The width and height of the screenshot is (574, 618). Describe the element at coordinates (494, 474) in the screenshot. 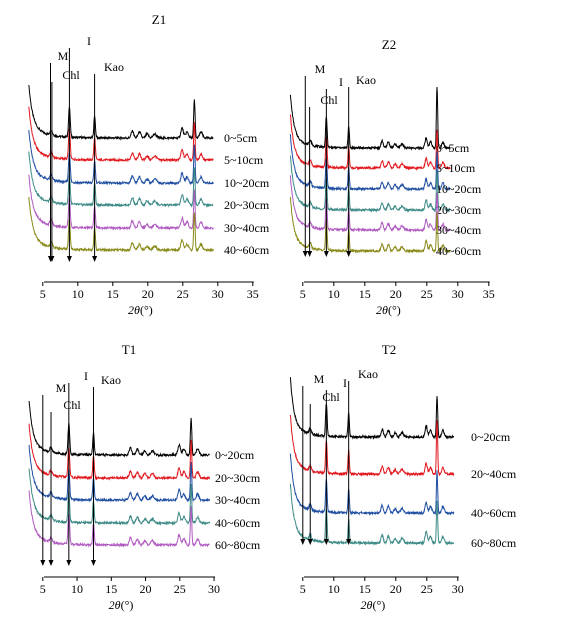

I see `series-label: 20~40cm` at that location.